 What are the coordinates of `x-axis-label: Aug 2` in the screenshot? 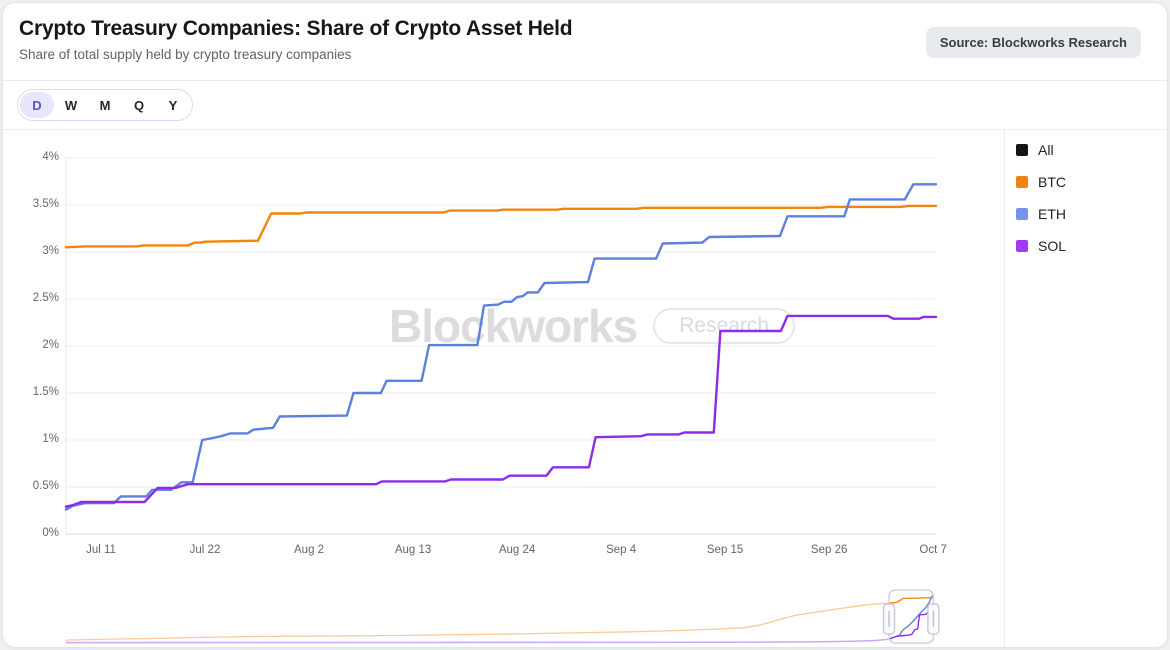 It's located at (309, 550).